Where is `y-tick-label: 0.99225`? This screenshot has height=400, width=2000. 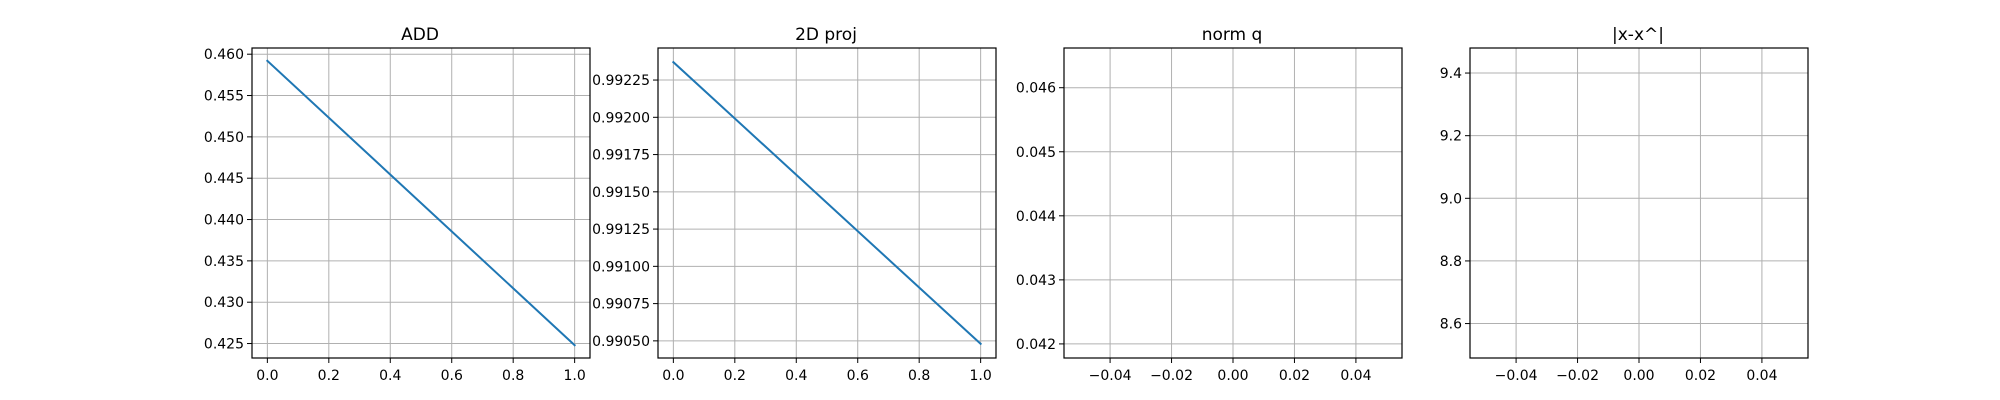
y-tick-label: 0.99225 is located at coordinates (621, 81).